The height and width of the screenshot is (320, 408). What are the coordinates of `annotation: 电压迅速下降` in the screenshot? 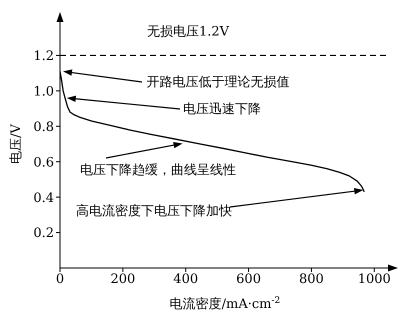 It's located at (222, 109).